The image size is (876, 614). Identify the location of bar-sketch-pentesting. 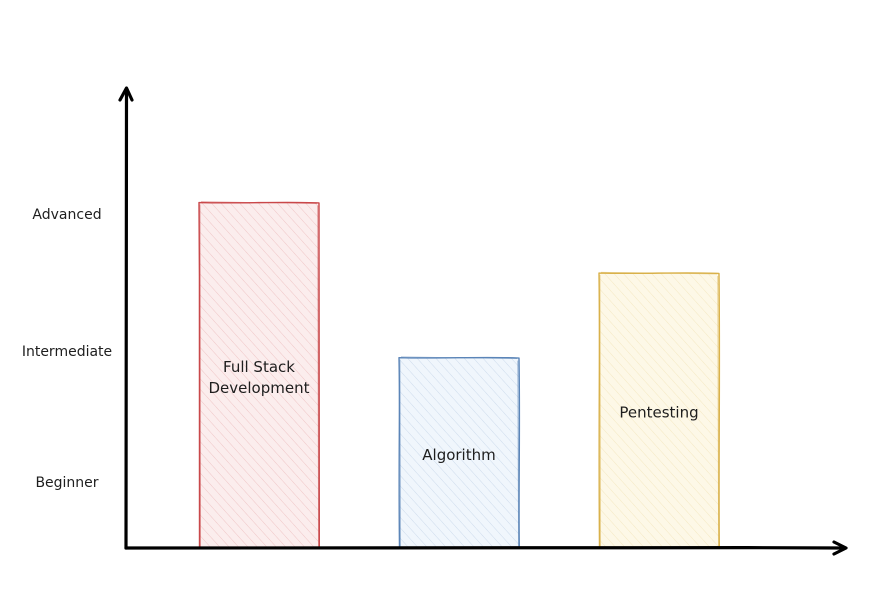
(659, 409).